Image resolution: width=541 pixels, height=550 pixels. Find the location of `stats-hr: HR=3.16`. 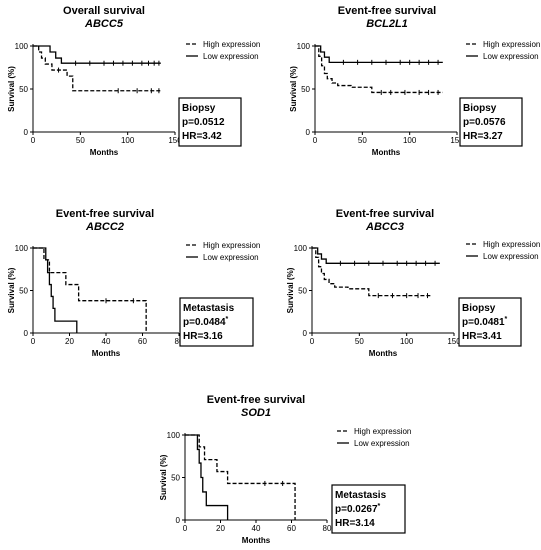

stats-hr: HR=3.16 is located at coordinates (203, 336).